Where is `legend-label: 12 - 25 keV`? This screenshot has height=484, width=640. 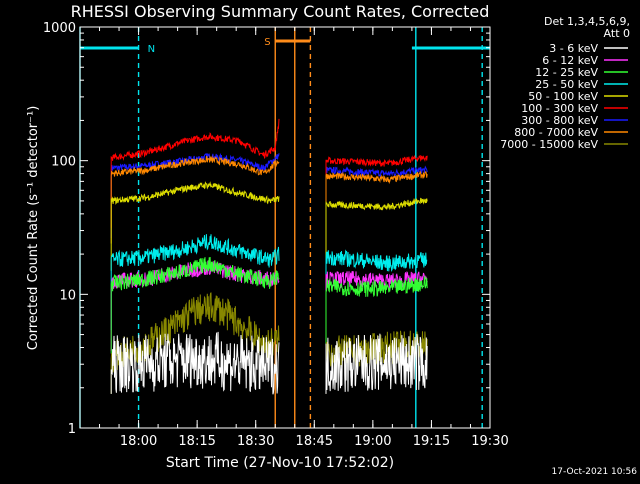
legend-label: 12 - 25 keV is located at coordinates (566, 72).